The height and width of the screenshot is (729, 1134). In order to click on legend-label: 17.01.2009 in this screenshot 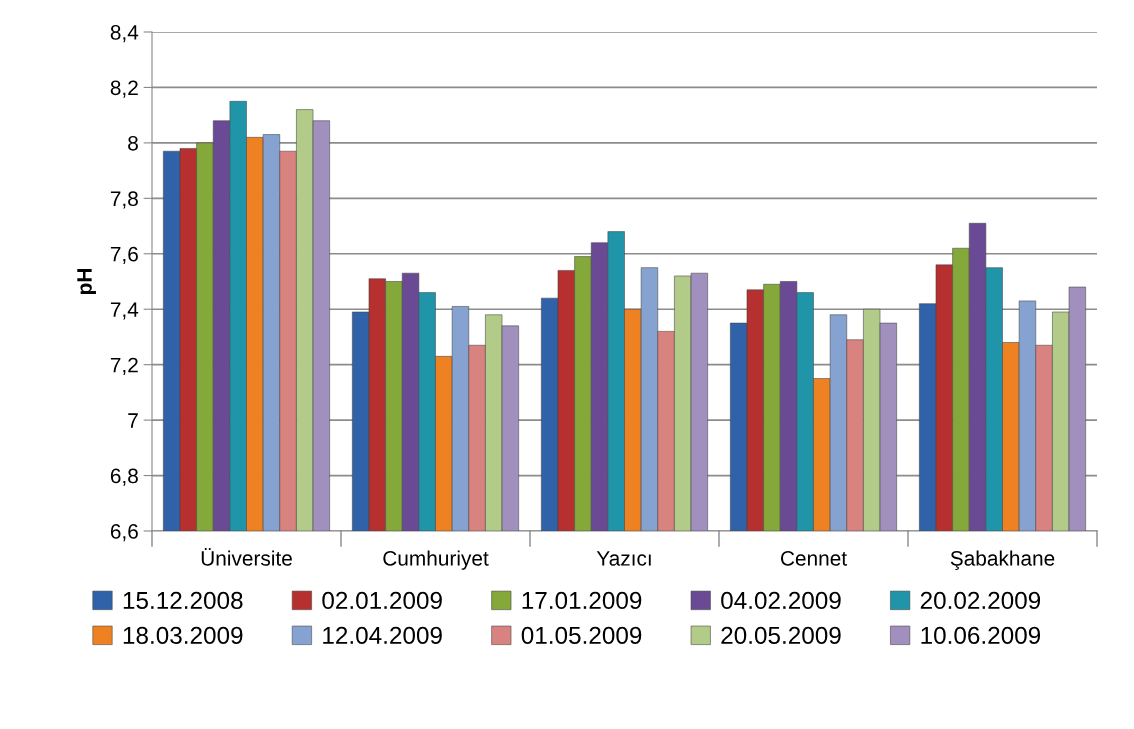, I will do `click(582, 600)`.